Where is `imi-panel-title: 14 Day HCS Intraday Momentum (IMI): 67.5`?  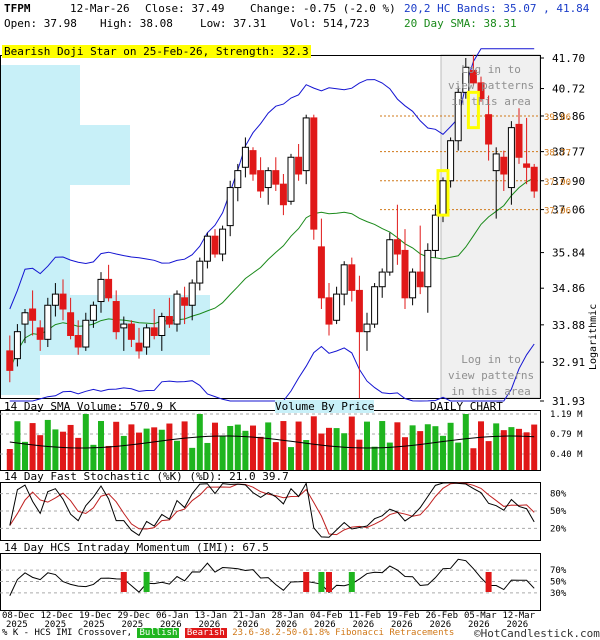 imi-panel-title: 14 Day HCS Intraday Momentum (IMI): 67.5 is located at coordinates (136, 547).